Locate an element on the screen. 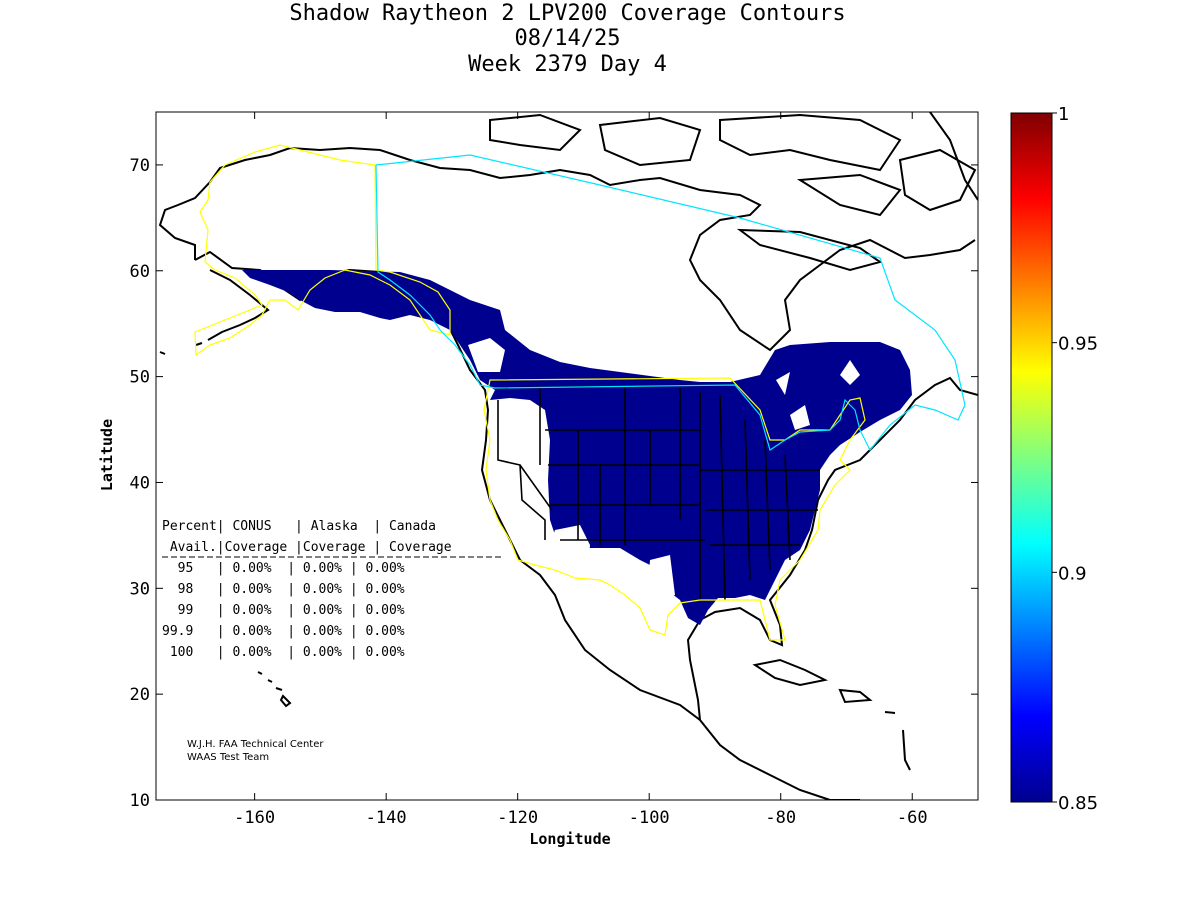  coverage-gap-southwest is located at coordinates (611, 562).